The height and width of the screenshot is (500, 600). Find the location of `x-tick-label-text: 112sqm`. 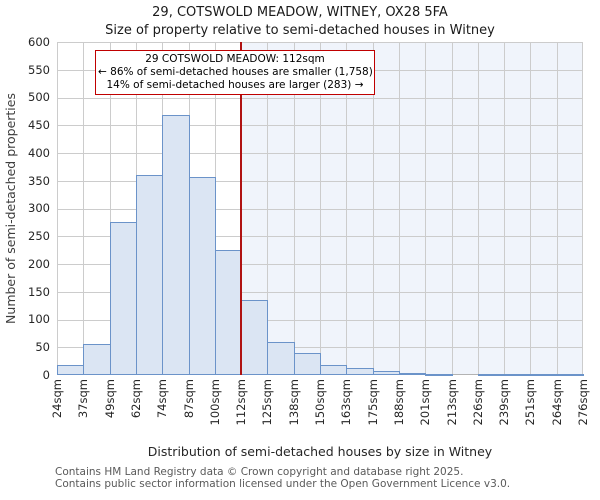

x-tick-label-text: 112sqm is located at coordinates (241, 402).